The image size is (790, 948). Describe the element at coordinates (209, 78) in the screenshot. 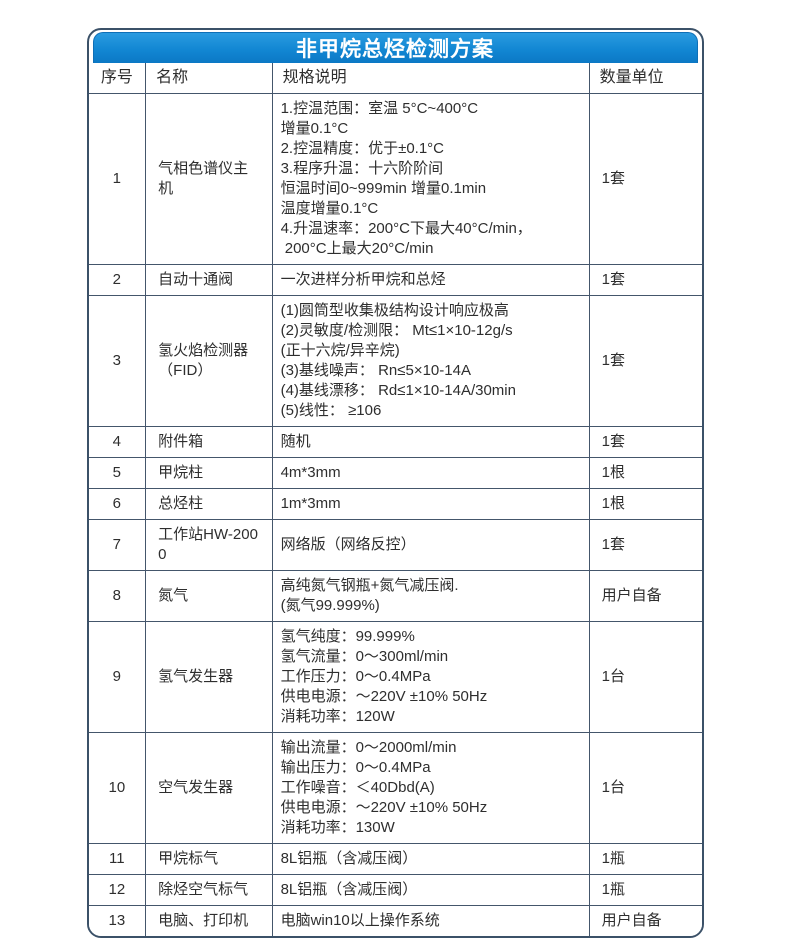

I see `column-header-name: 名称` at that location.